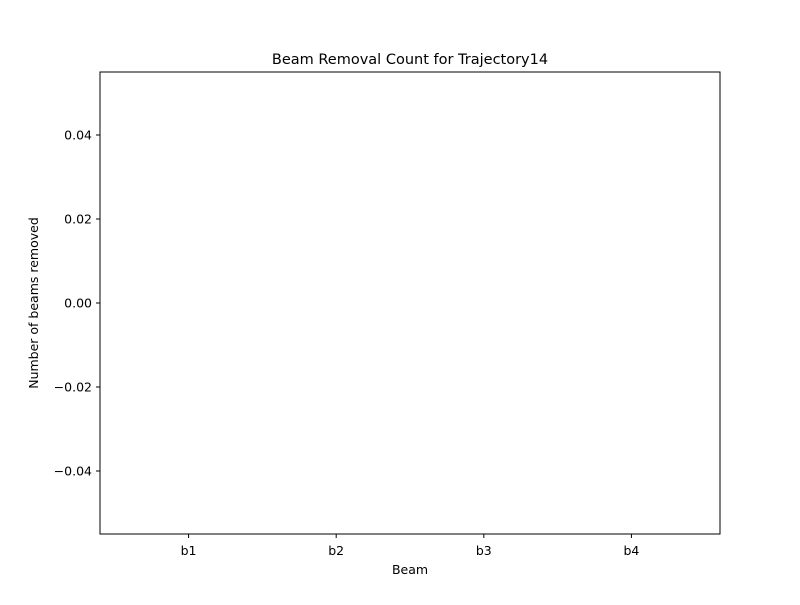 This screenshot has height=605, width=800. Describe the element at coordinates (410, 546) in the screenshot. I see `x-axis-ticks: b1 b2 b3 b4` at that location.